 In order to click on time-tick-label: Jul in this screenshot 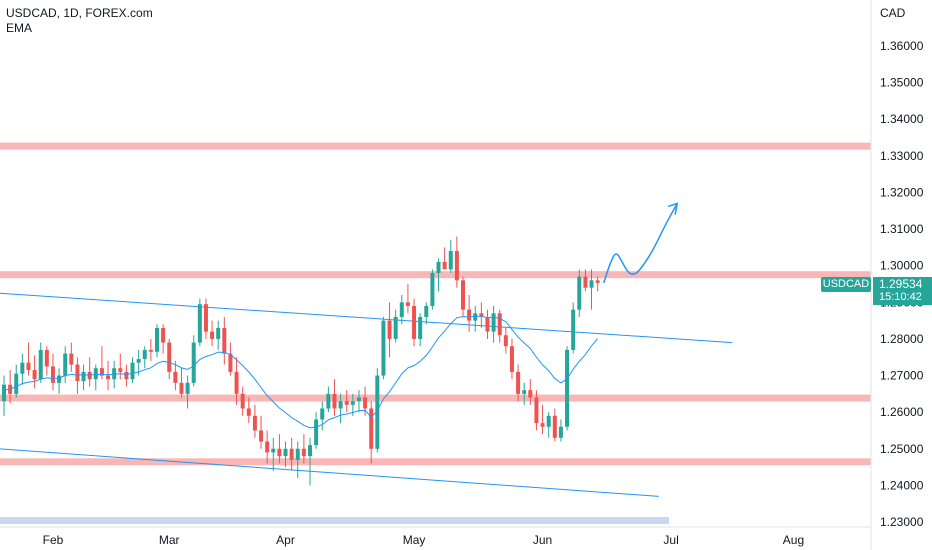, I will do `click(670, 540)`.